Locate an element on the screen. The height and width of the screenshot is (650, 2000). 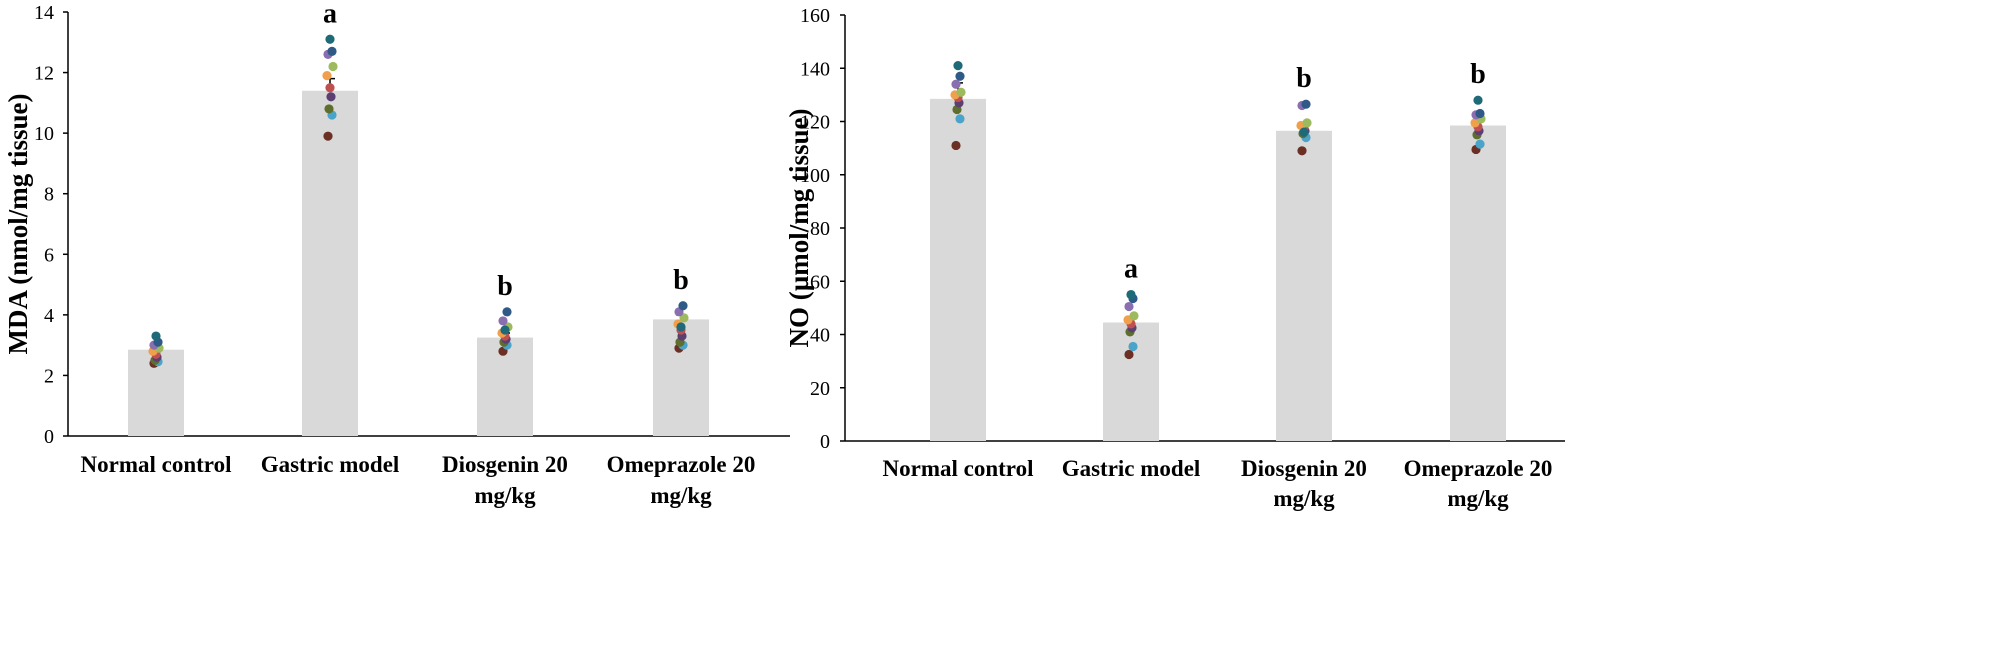
y-axis-title: NO (µmol/mg tissue) is located at coordinates (799, 227).